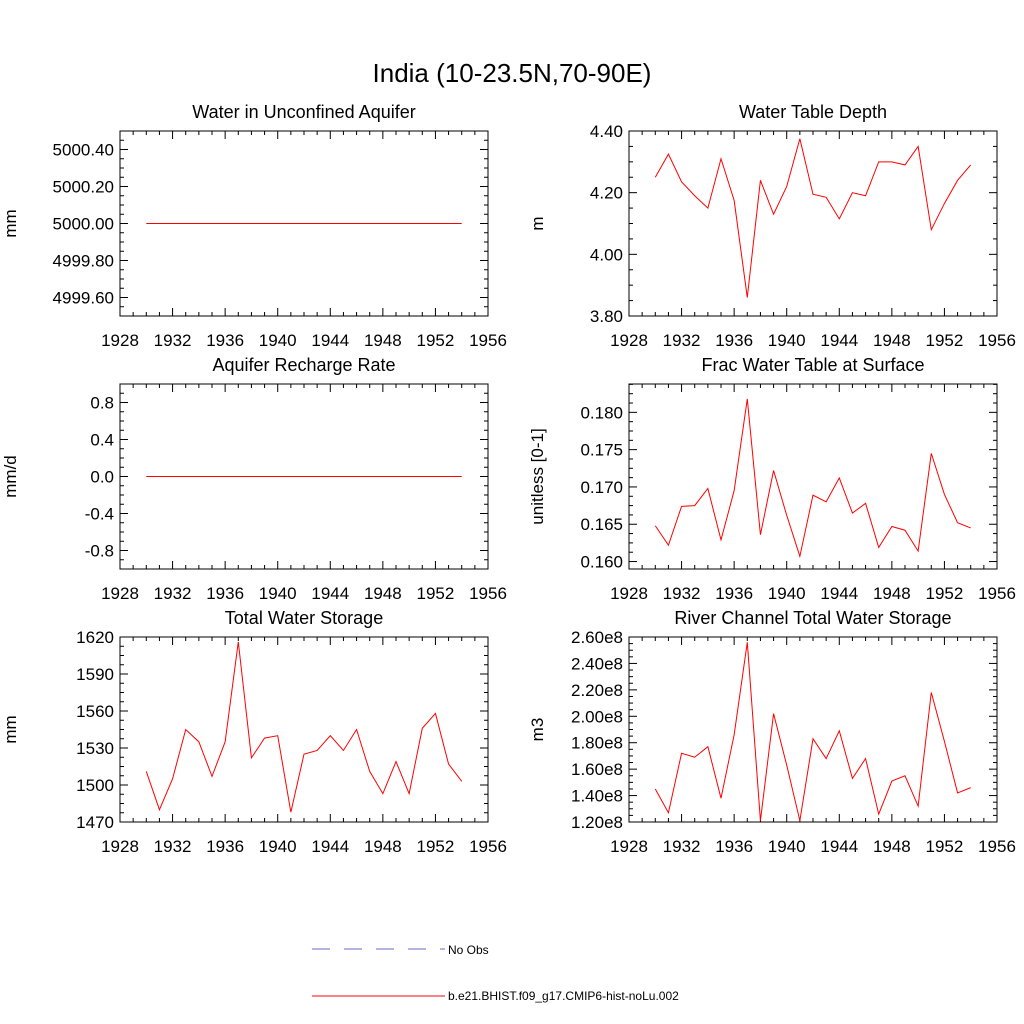 This screenshot has width=1024, height=1024. What do you see at coordinates (537, 223) in the screenshot?
I see `y-axis-label: m` at bounding box center [537, 223].